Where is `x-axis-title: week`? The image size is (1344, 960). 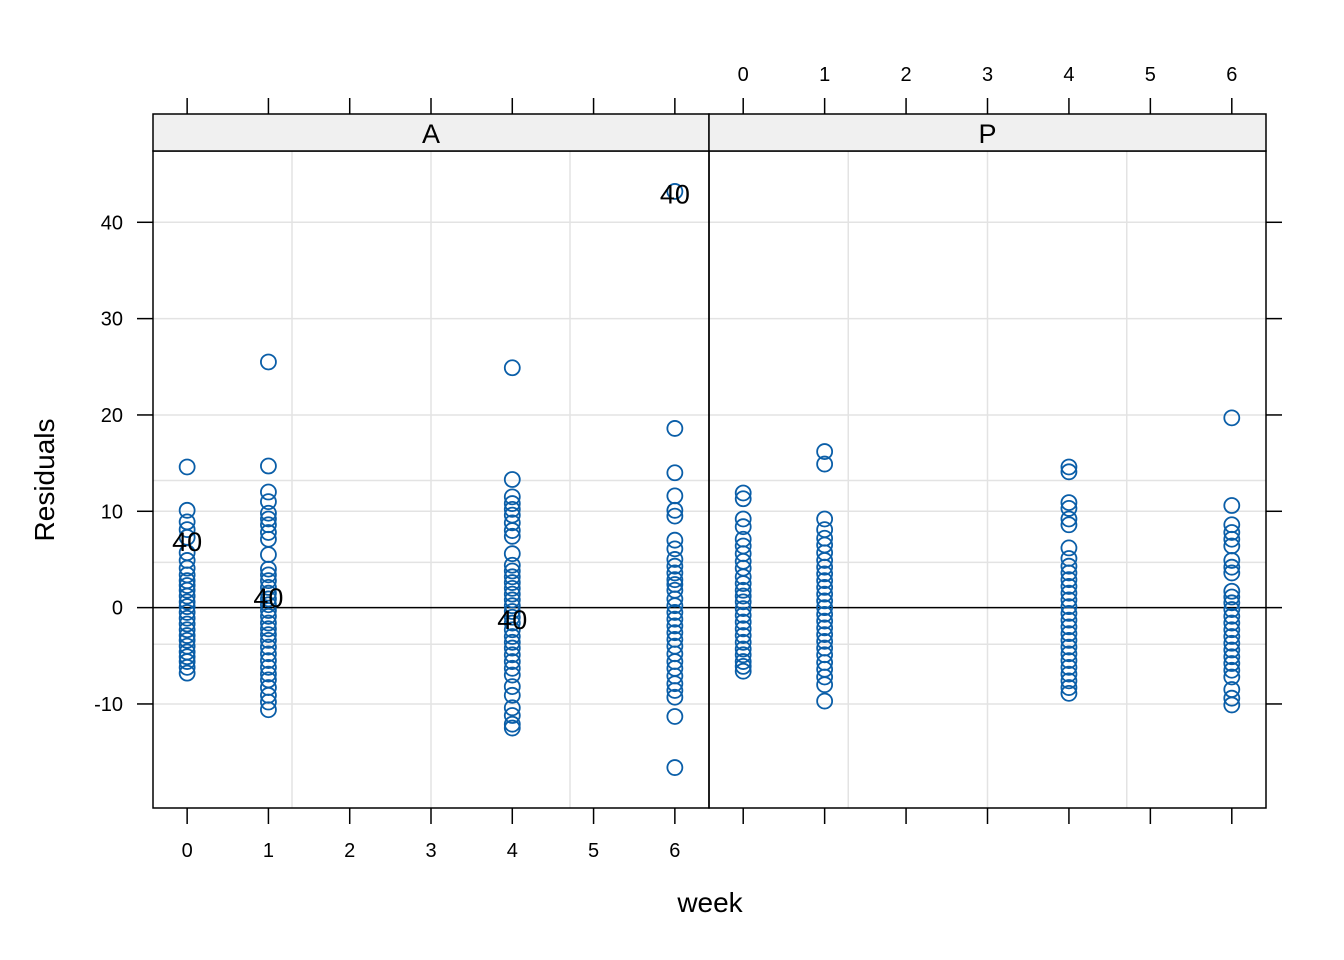 x-axis-title: week is located at coordinates (709, 902).